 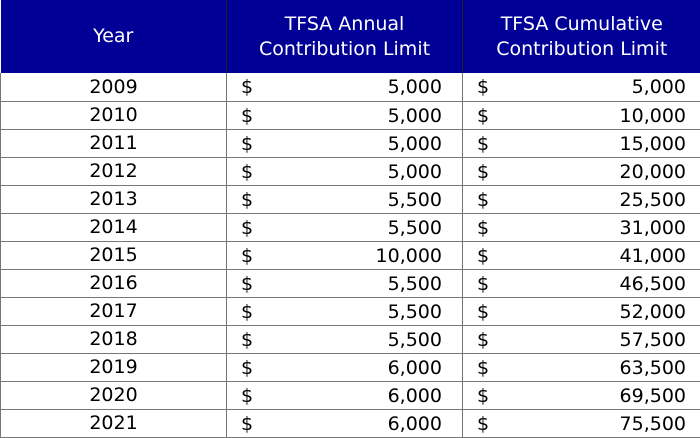 What do you see at coordinates (652, 199) in the screenshot?
I see `cumulative-amount: 25,500` at bounding box center [652, 199].